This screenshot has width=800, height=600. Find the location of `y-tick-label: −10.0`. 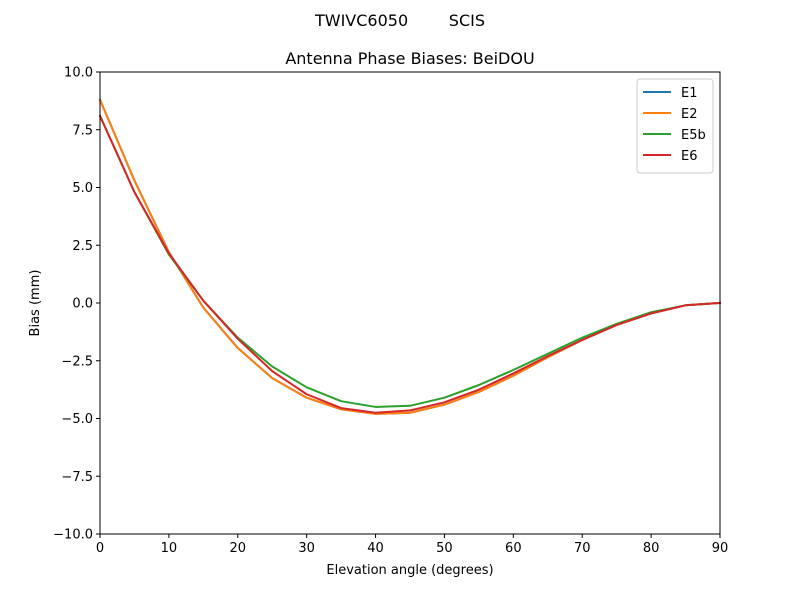

y-tick-label: −10.0 is located at coordinates (73, 535).